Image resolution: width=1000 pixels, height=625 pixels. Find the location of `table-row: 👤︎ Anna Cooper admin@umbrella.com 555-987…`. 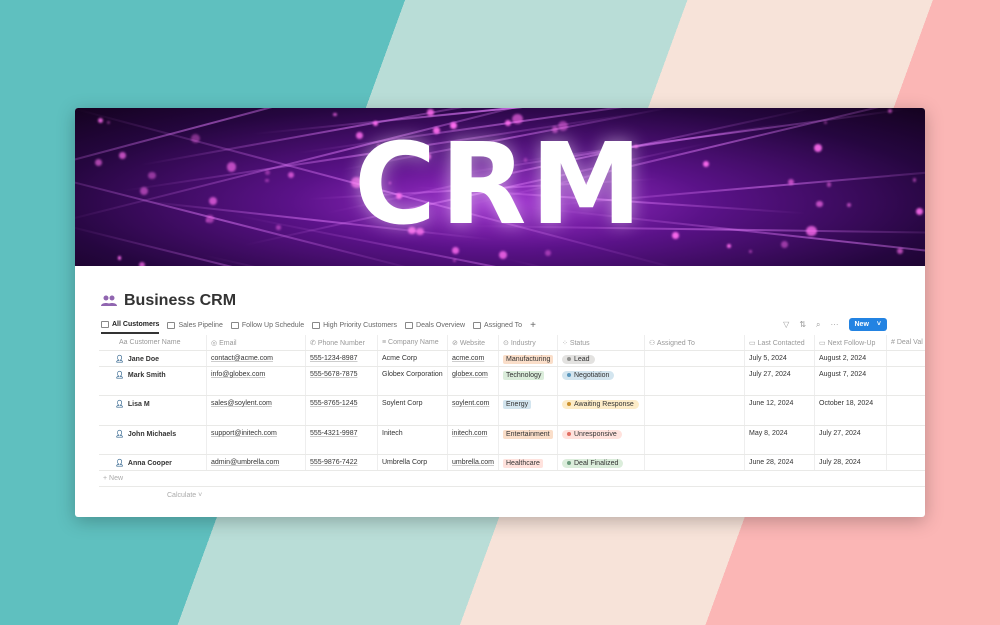

table-row: 👤︎ Anna Cooper admin@umbrella.com 555-987… is located at coordinates (512, 463).